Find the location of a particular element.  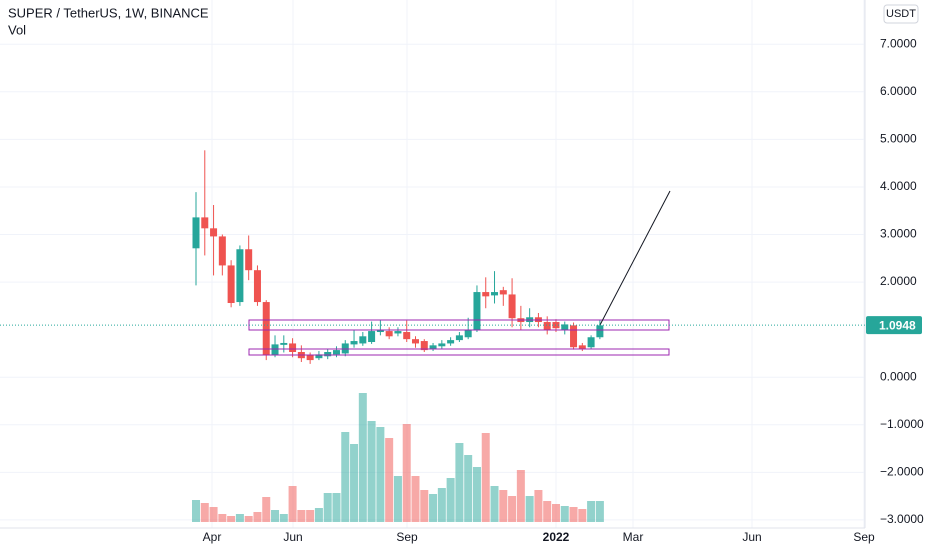

last-price-tag is located at coordinates (894, 325).